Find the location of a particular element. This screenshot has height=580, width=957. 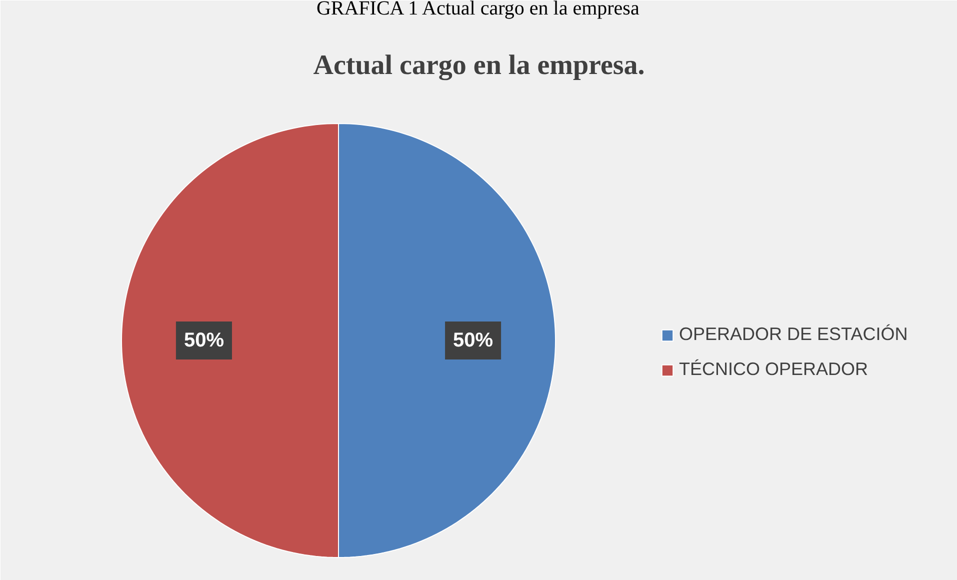

legend-label: TÉCNICO OPERADOR is located at coordinates (773, 369).